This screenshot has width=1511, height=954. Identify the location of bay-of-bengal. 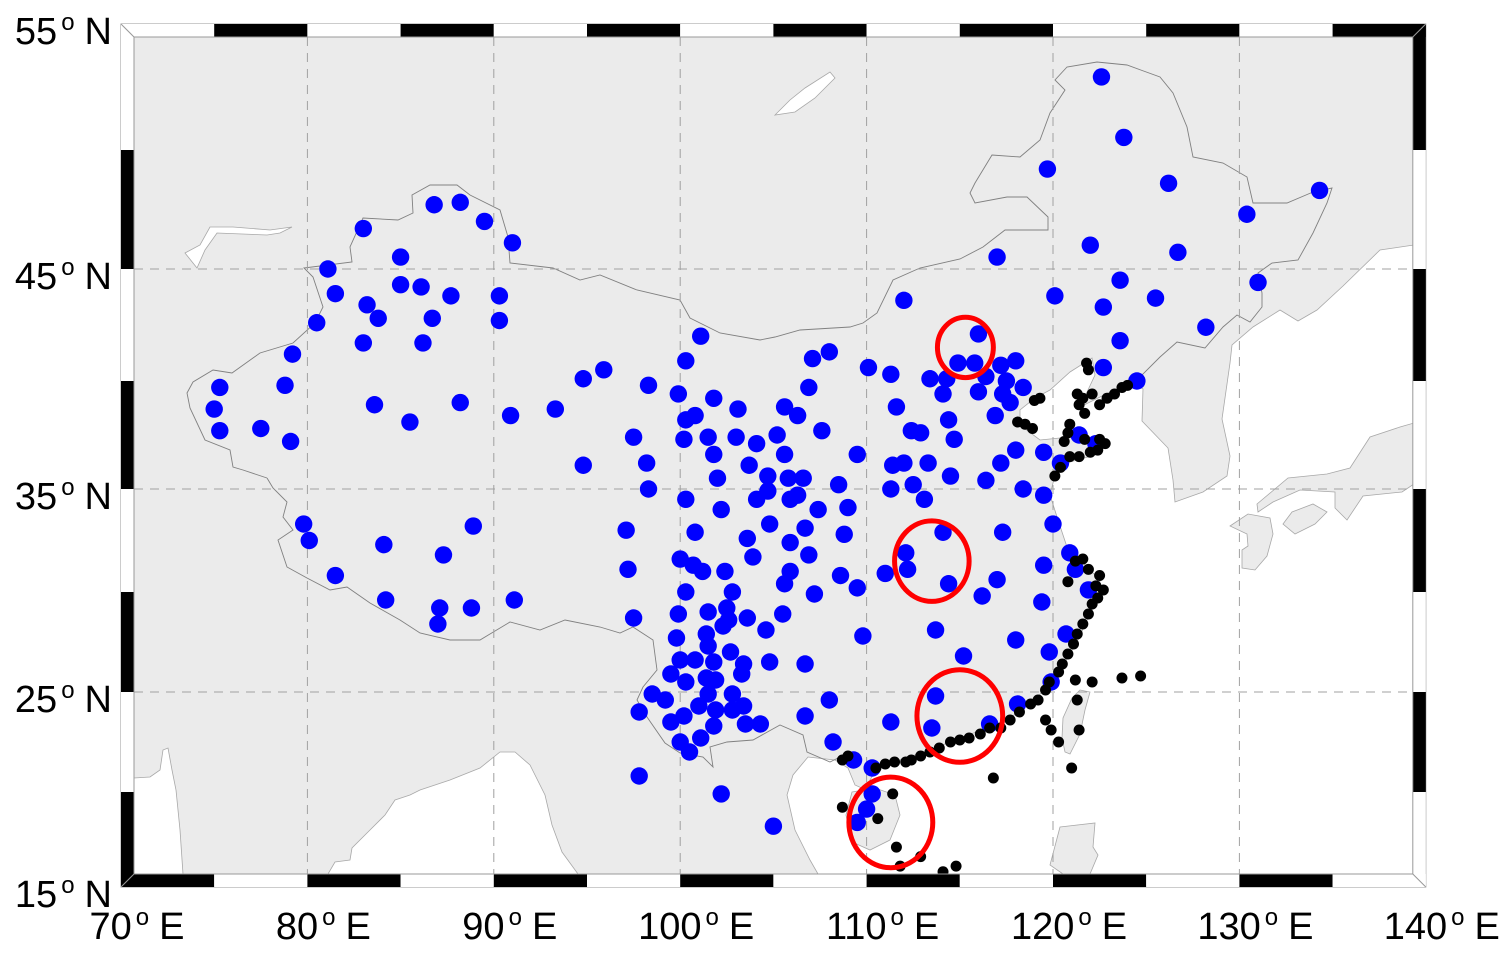
(453, 812).